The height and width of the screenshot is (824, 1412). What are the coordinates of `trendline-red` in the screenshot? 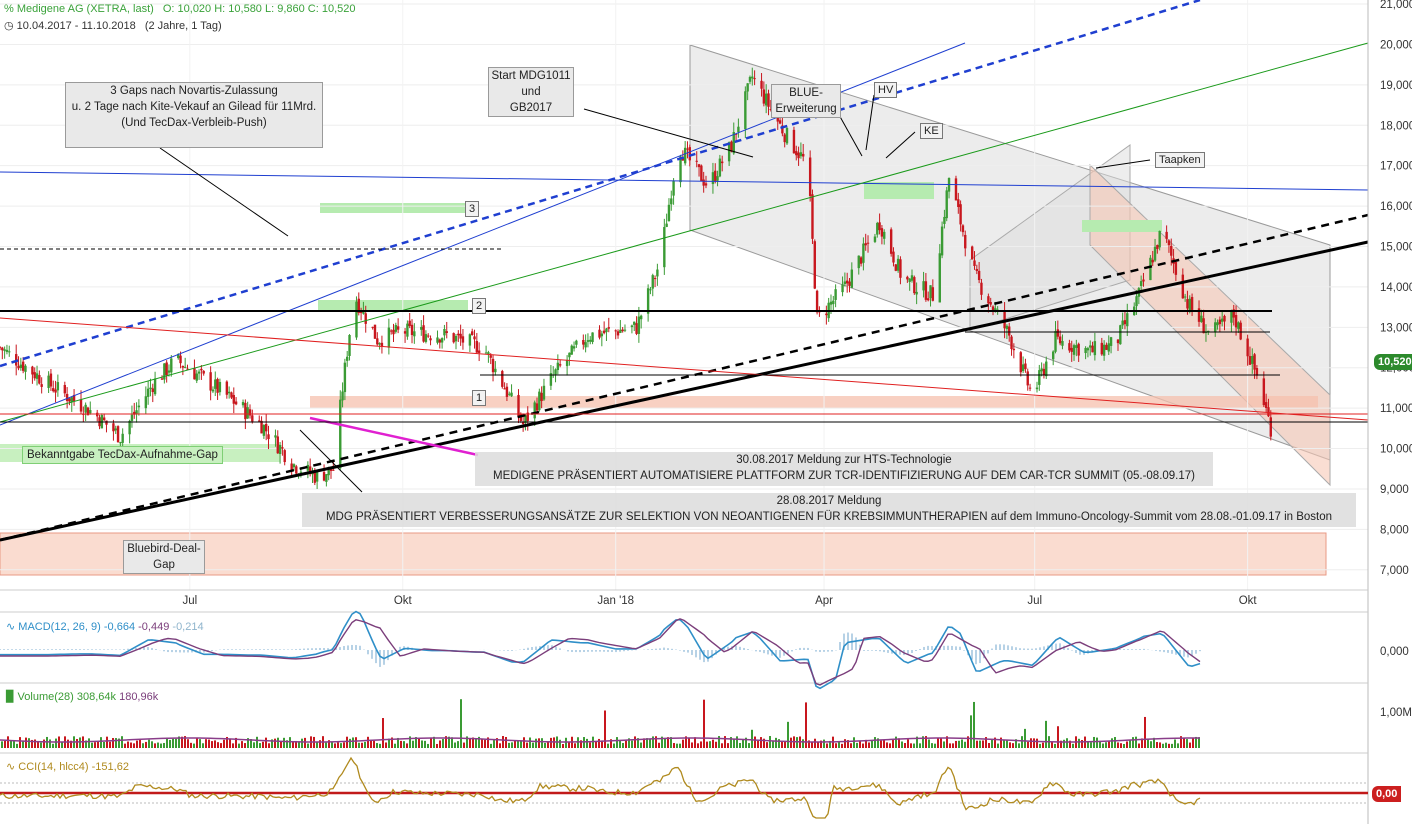 It's located at (684, 369).